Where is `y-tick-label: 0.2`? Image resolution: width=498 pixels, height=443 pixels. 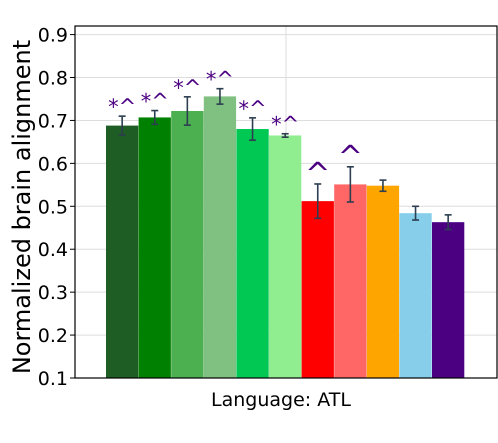 y-tick-label: 0.2 is located at coordinates (53, 336).